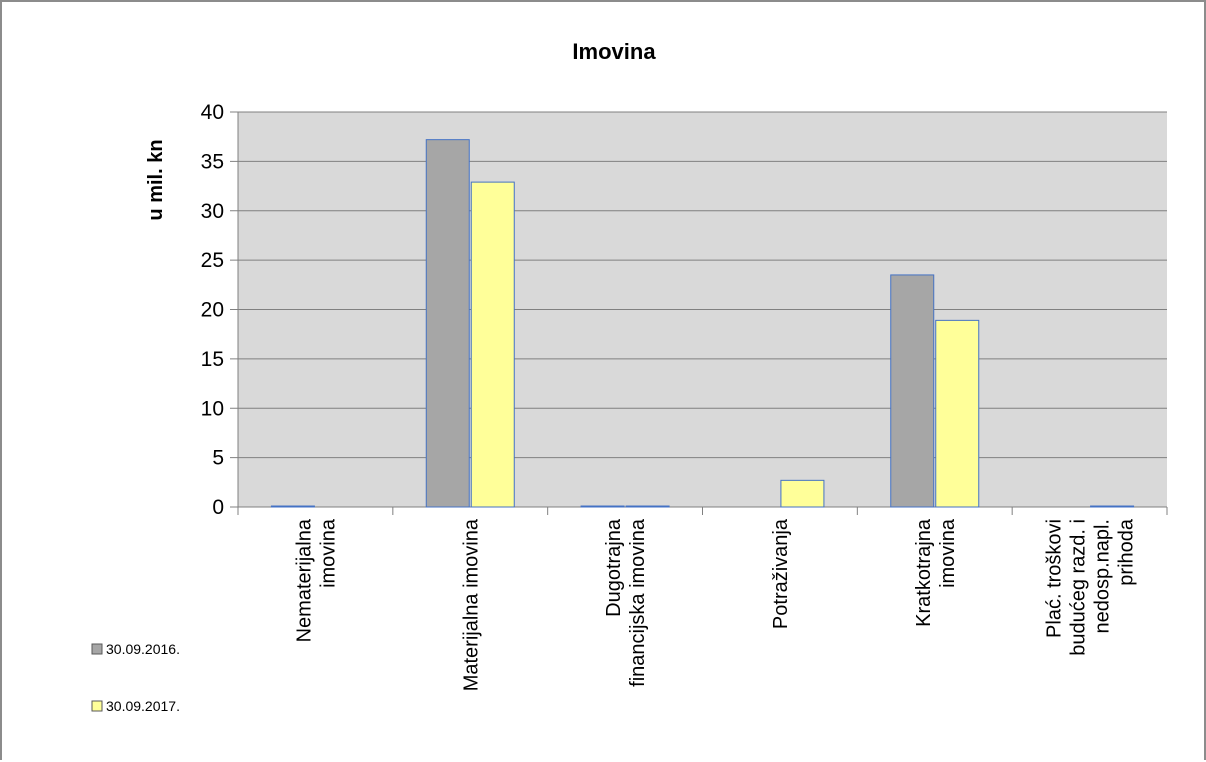  I want to click on y-tick-label: 5, so click(218, 458).